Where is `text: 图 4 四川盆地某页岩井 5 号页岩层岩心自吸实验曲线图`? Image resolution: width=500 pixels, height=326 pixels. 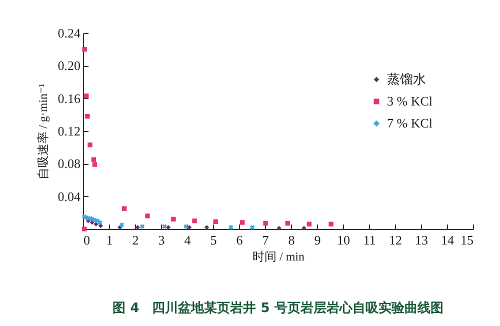 text: 图 4 四川盆地某页岩井 5 号页岩层岩心自吸实验曲线图 is located at coordinates (278, 308).